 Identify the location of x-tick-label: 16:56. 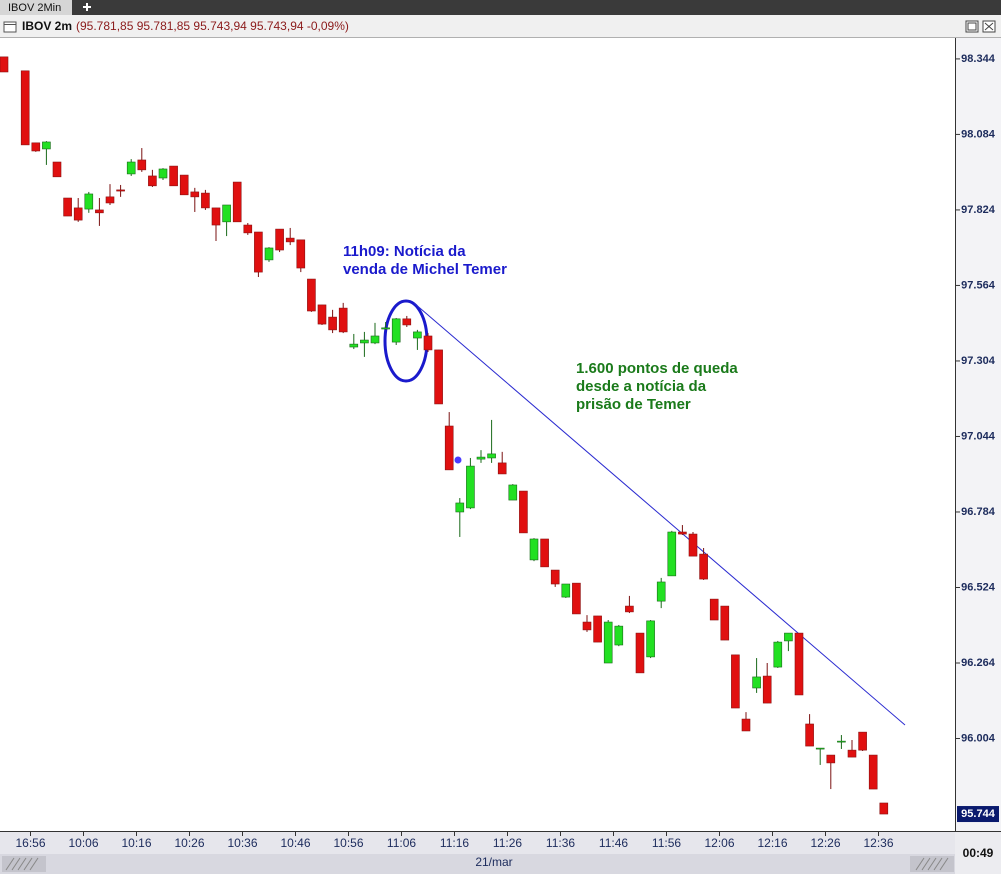
(30, 843).